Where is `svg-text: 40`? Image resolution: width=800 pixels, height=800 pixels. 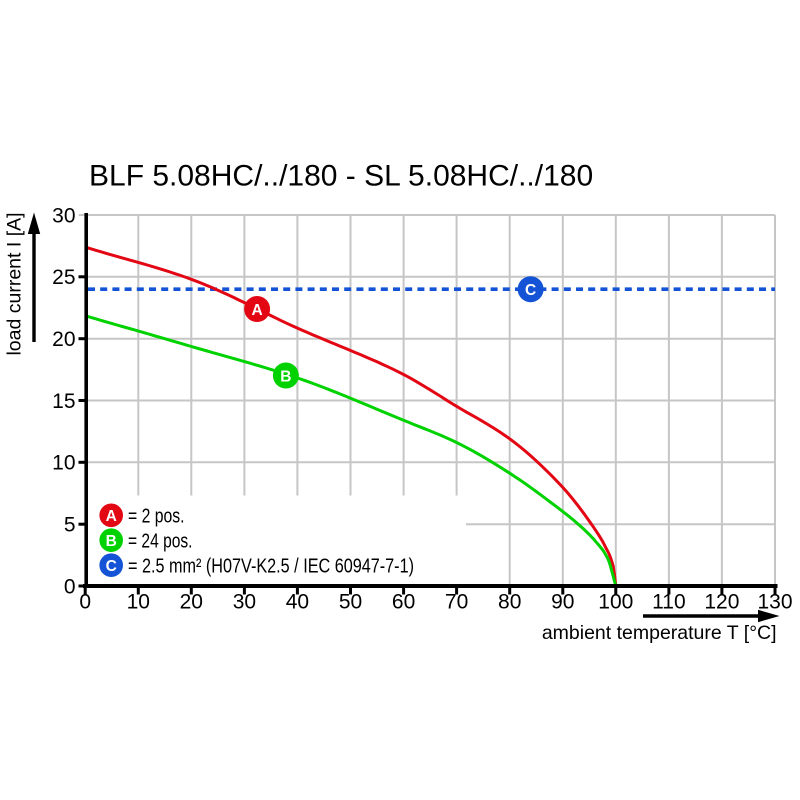
svg-text: 40 is located at coordinates (297, 601).